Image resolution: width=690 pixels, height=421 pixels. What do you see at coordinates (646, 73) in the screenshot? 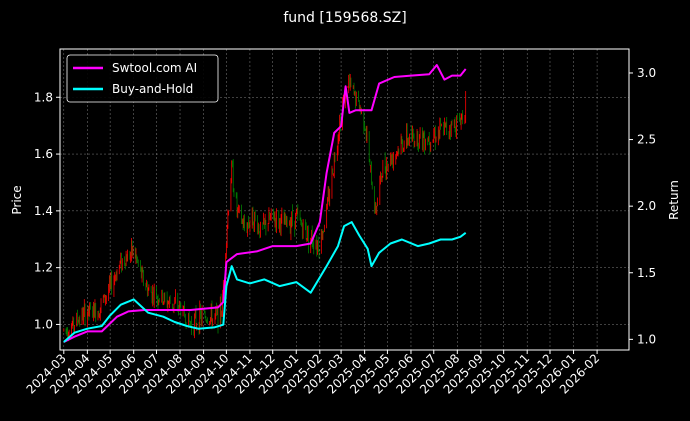
I see `y-right-tick-label: 3.0` at bounding box center [646, 73].